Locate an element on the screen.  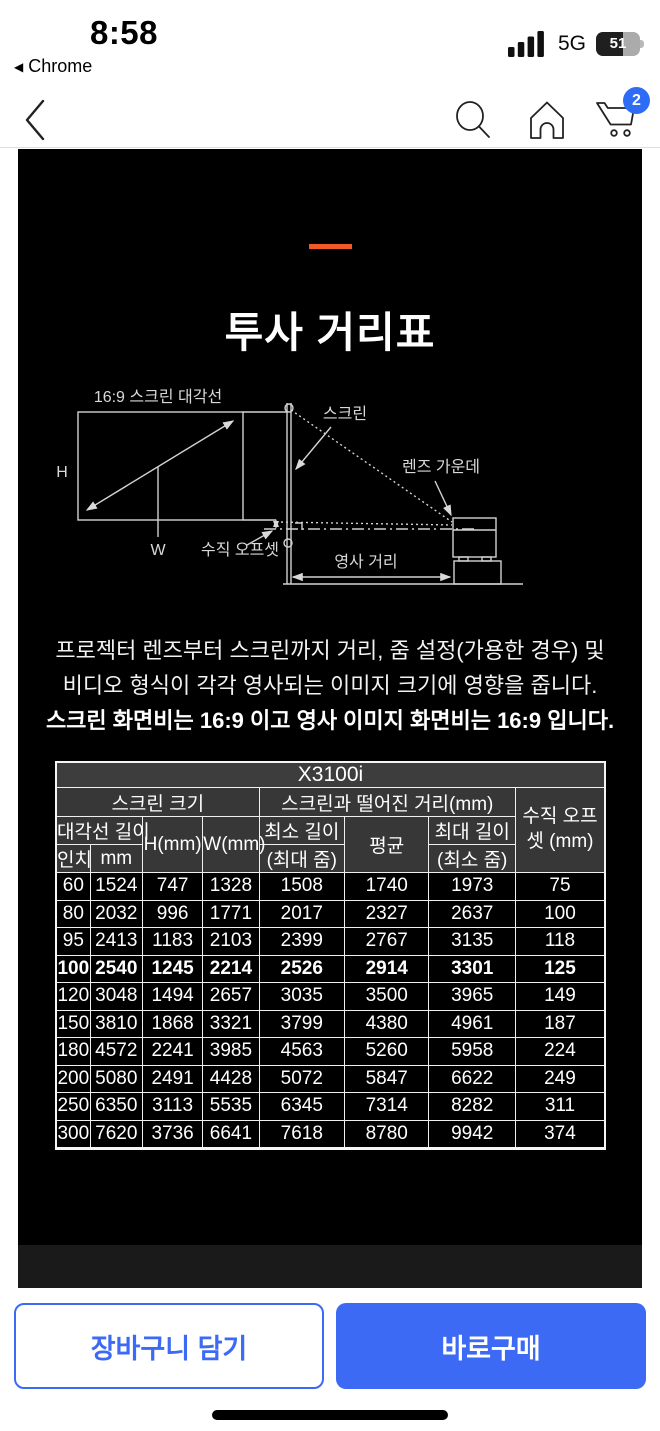
table-cell: 1740 is located at coordinates (387, 886).